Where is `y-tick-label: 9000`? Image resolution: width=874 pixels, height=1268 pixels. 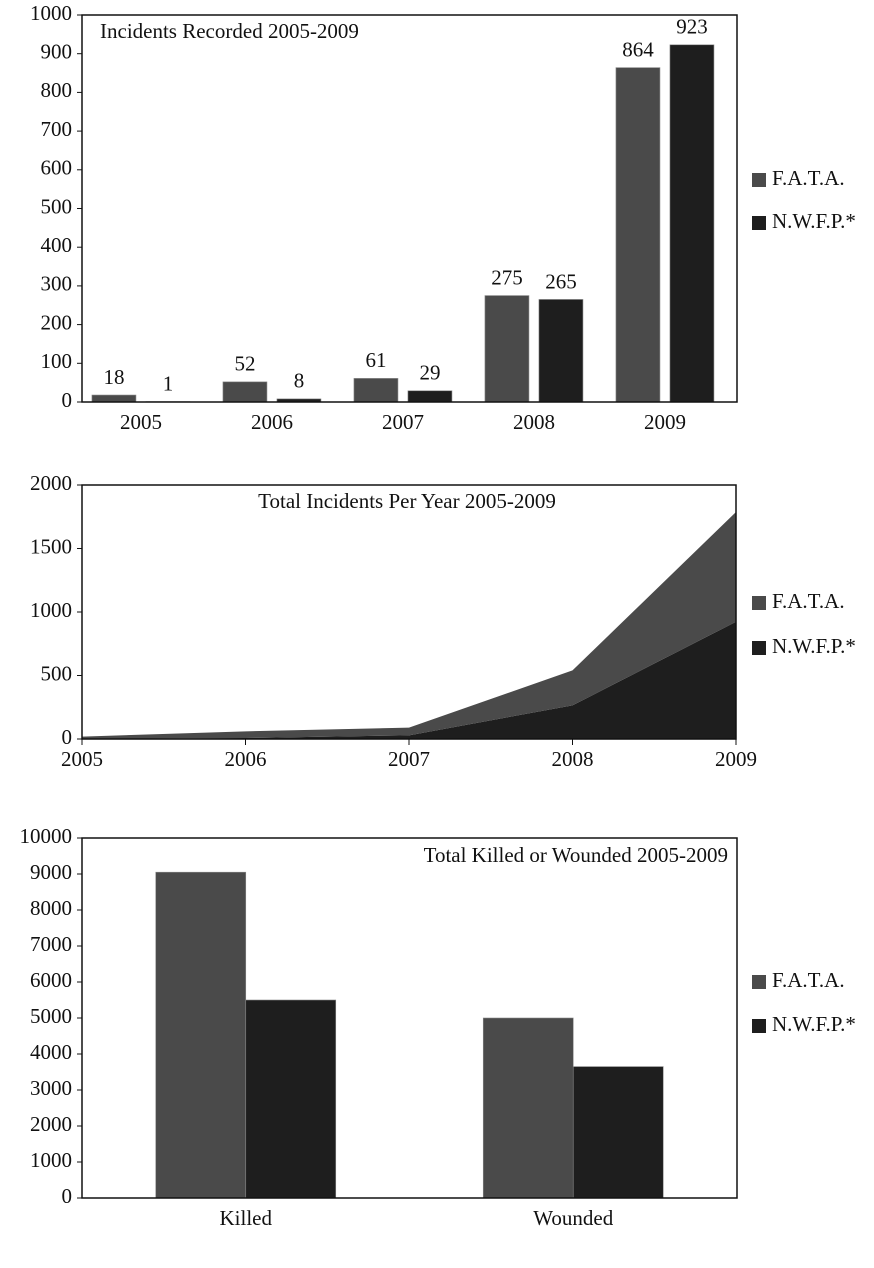
y-tick-label: 9000 is located at coordinates (51, 872).